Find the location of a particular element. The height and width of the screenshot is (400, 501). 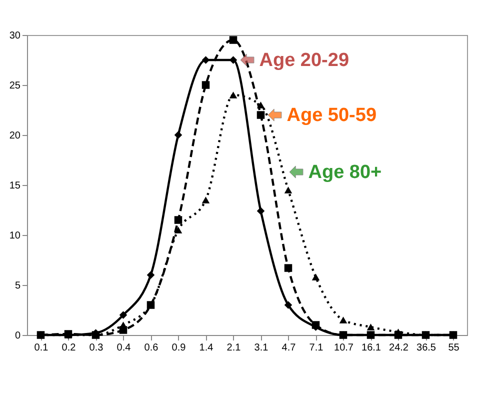

y-tick-label: 25 is located at coordinates (15, 86).